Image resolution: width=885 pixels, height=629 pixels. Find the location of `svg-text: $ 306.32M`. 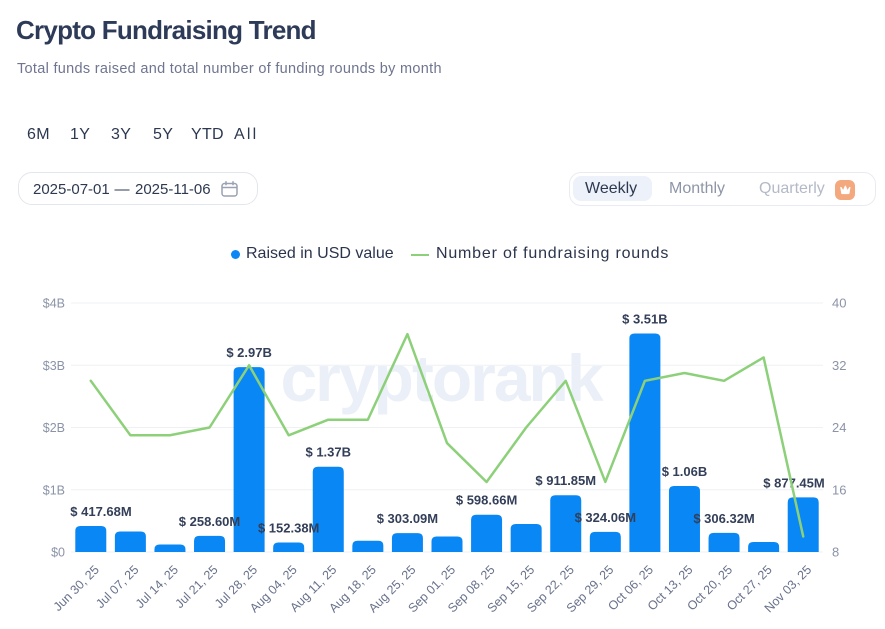

svg-text: $ 306.32M is located at coordinates (723, 518).